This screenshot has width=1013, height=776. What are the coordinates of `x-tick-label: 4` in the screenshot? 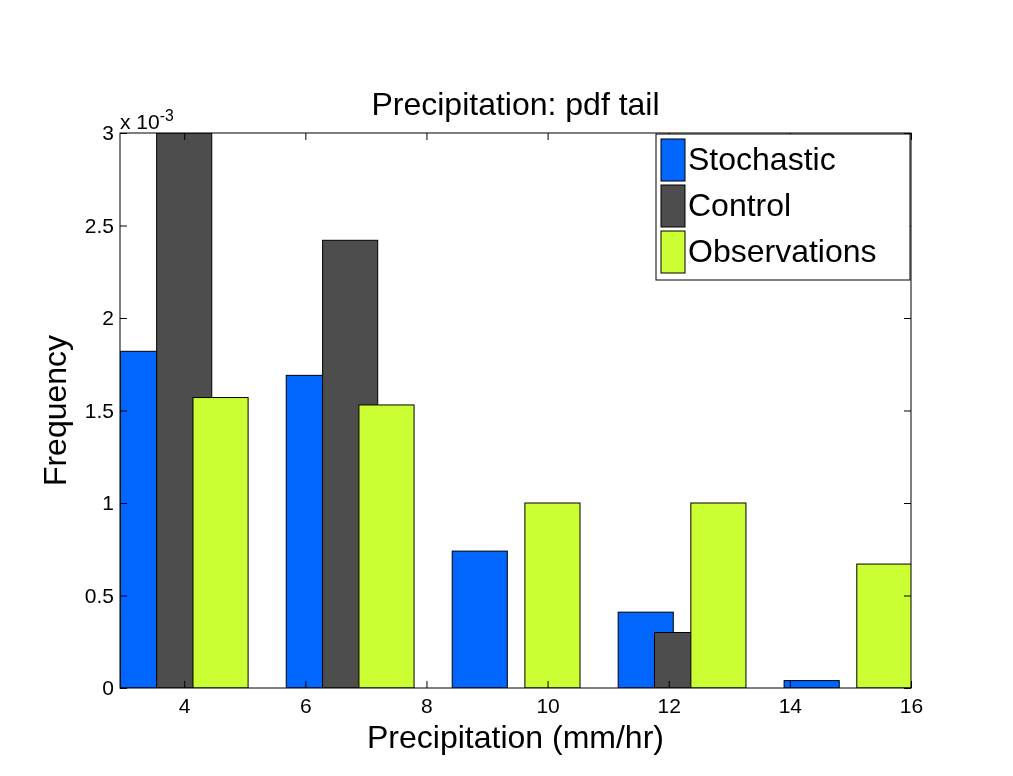 It's located at (184, 705).